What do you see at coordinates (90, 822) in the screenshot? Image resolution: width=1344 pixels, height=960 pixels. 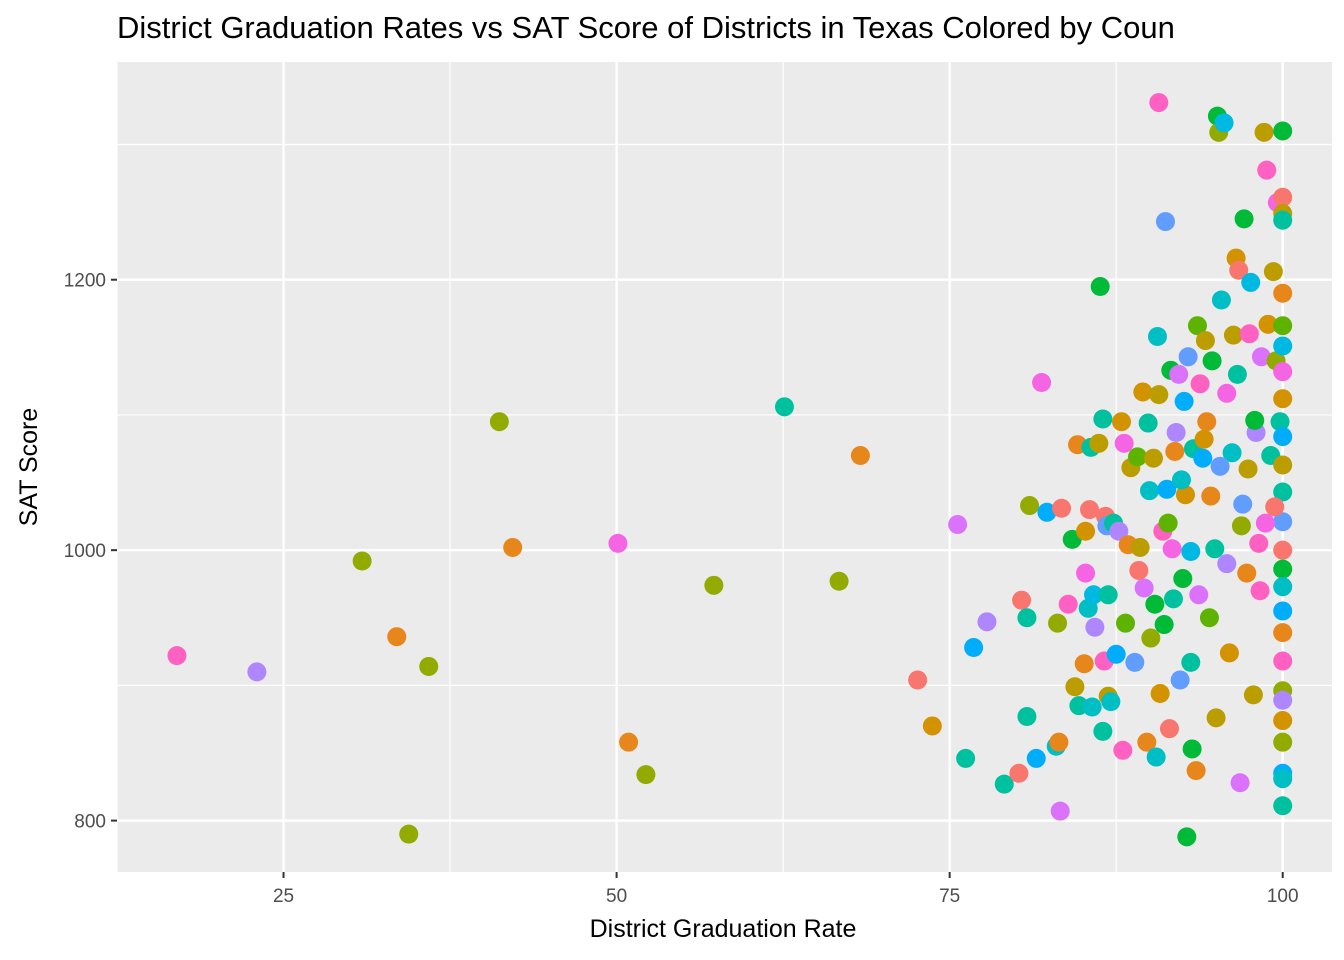 I see `y-tick-label: 800` at bounding box center [90, 822].